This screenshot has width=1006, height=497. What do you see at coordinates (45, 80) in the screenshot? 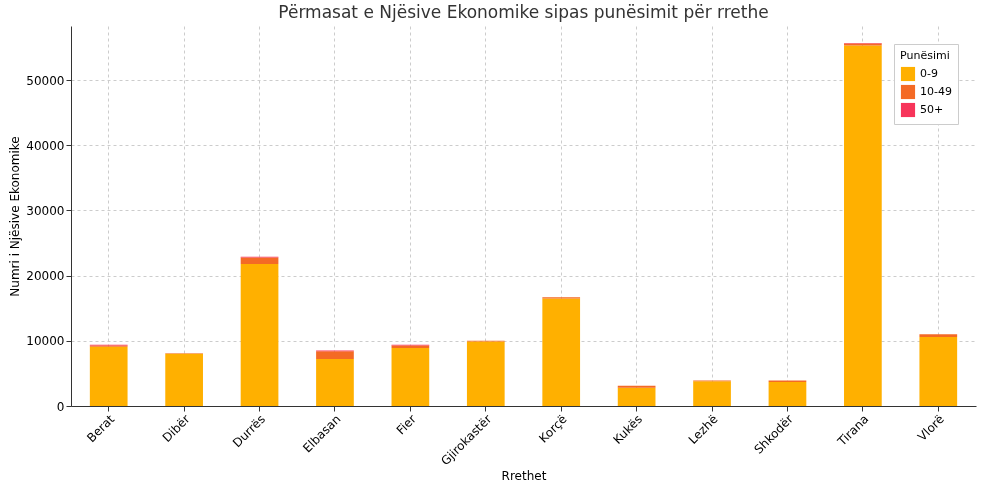
I see `y-tick-label: 50000` at bounding box center [45, 80].